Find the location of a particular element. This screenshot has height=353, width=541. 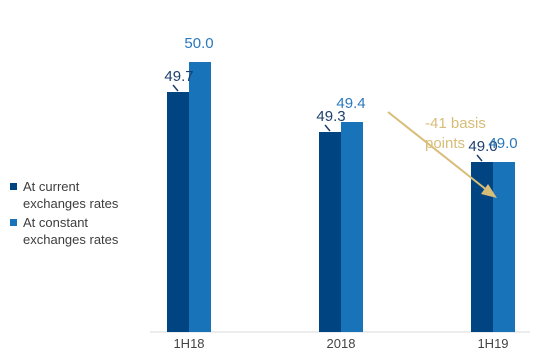

bar-constant-2018 is located at coordinates (352, 227).